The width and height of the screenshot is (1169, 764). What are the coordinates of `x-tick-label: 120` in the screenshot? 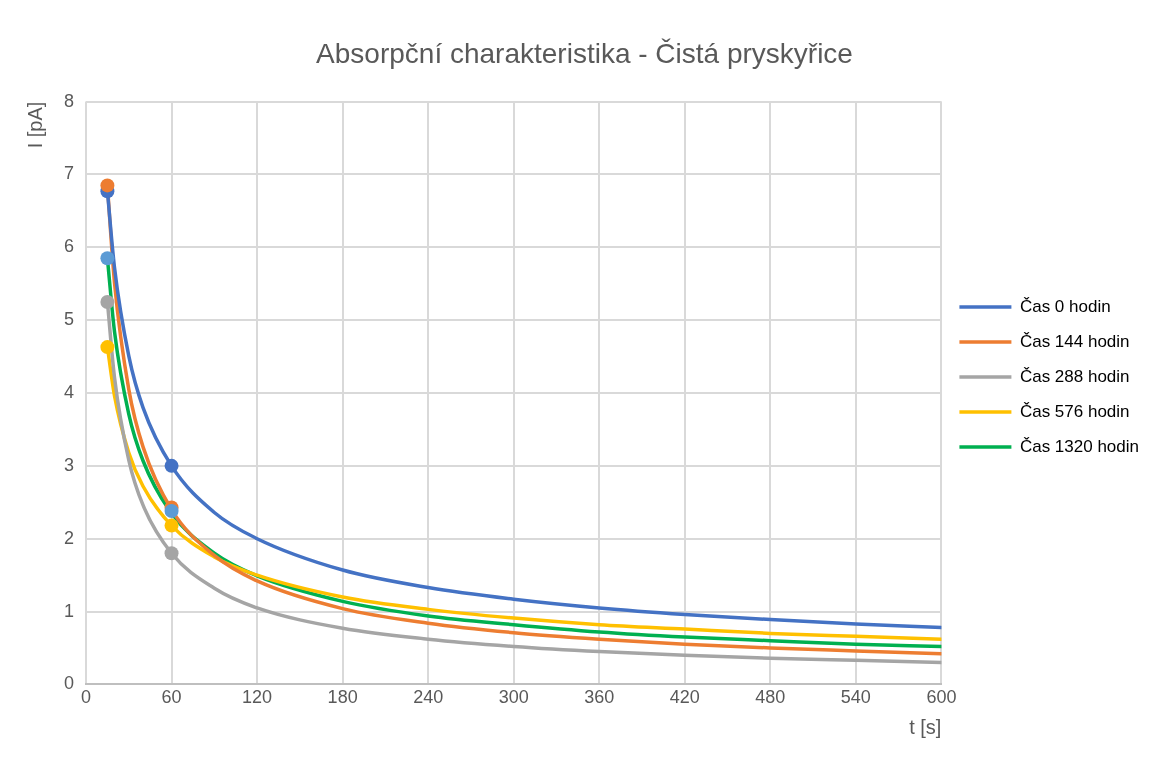 It's located at (257, 697).